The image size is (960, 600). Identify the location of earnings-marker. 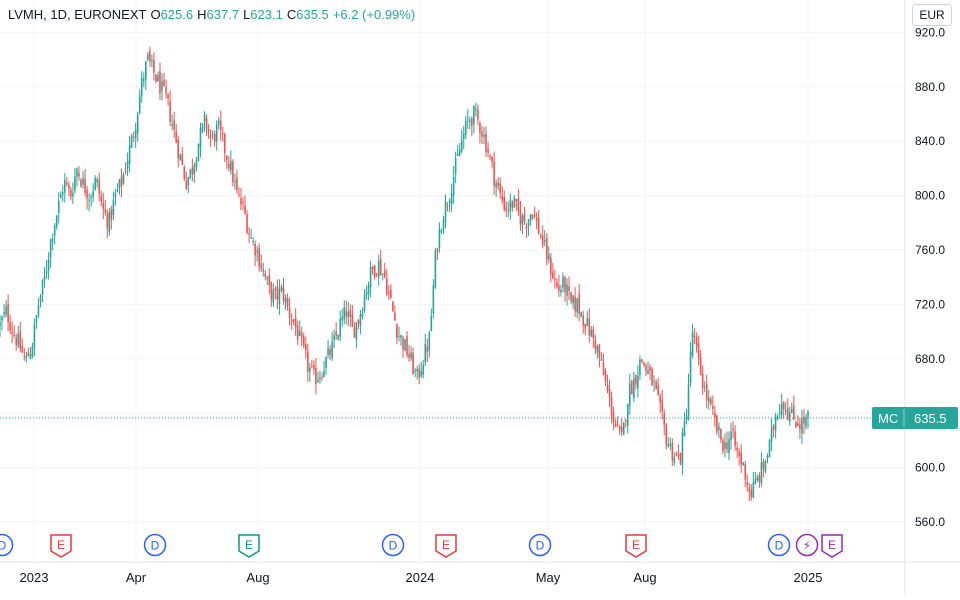
(636, 546).